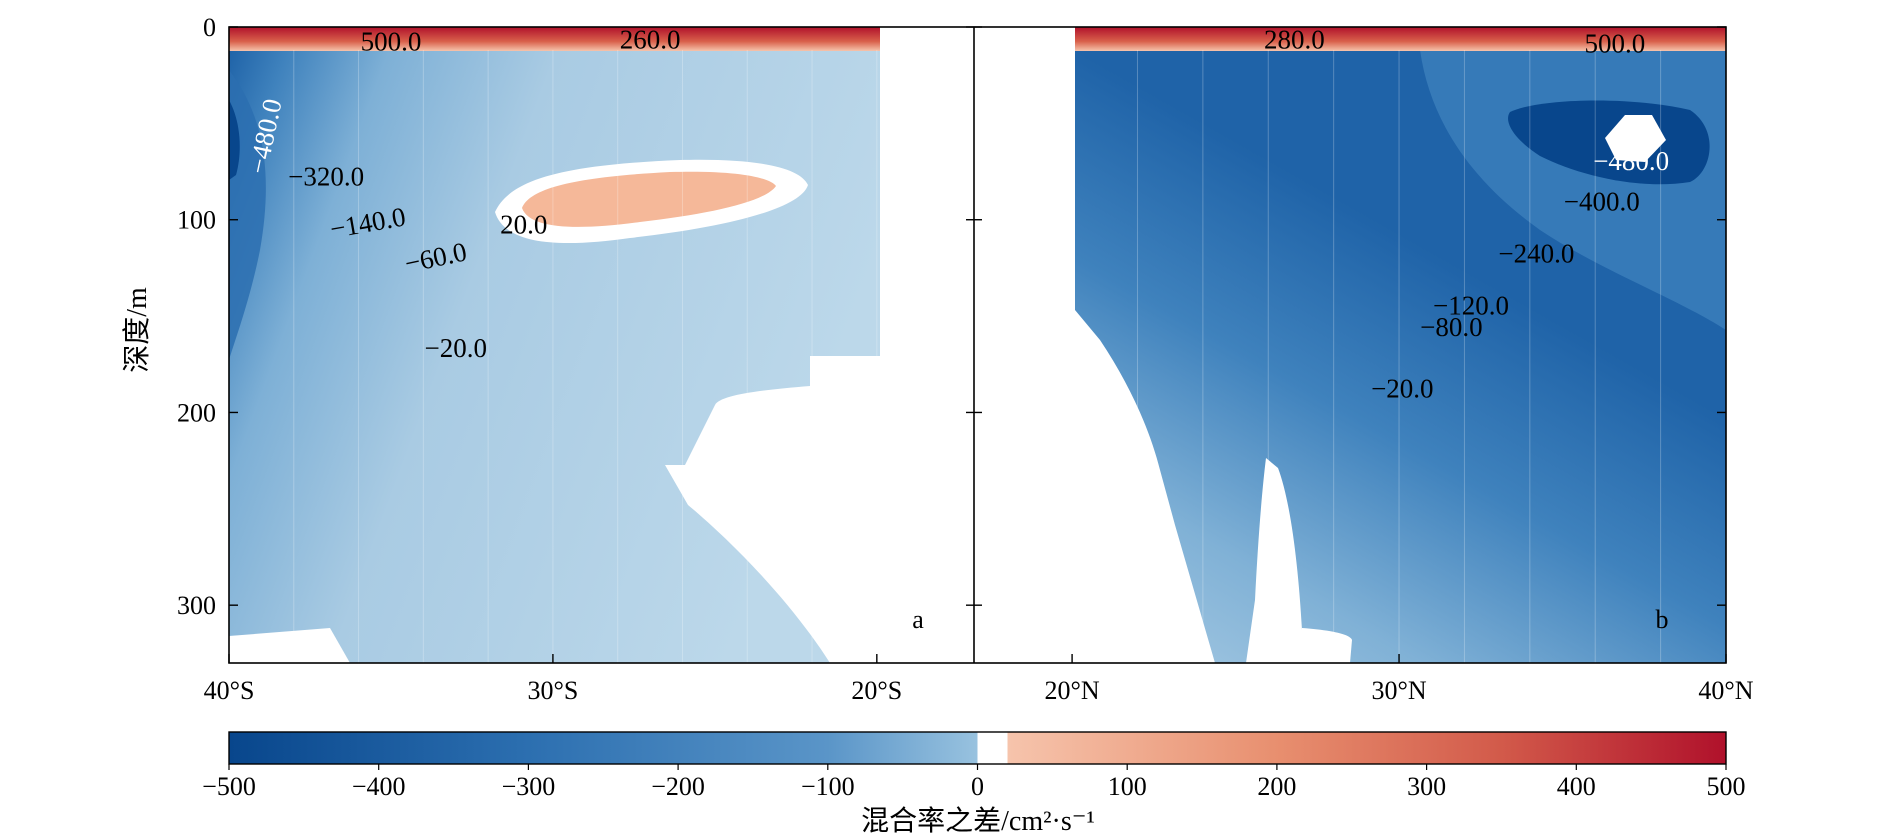 The width and height of the screenshot is (1890, 840). What do you see at coordinates (1400, 39) in the screenshot?
I see `panel-b-surface-positive-layer` at bounding box center [1400, 39].